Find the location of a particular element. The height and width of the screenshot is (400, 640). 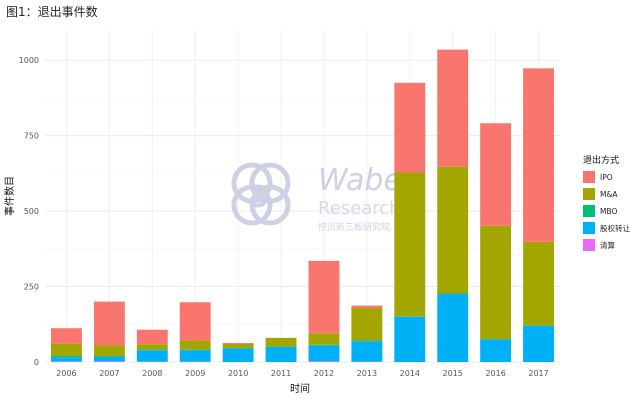

legend-label: 清算 is located at coordinates (607, 245).